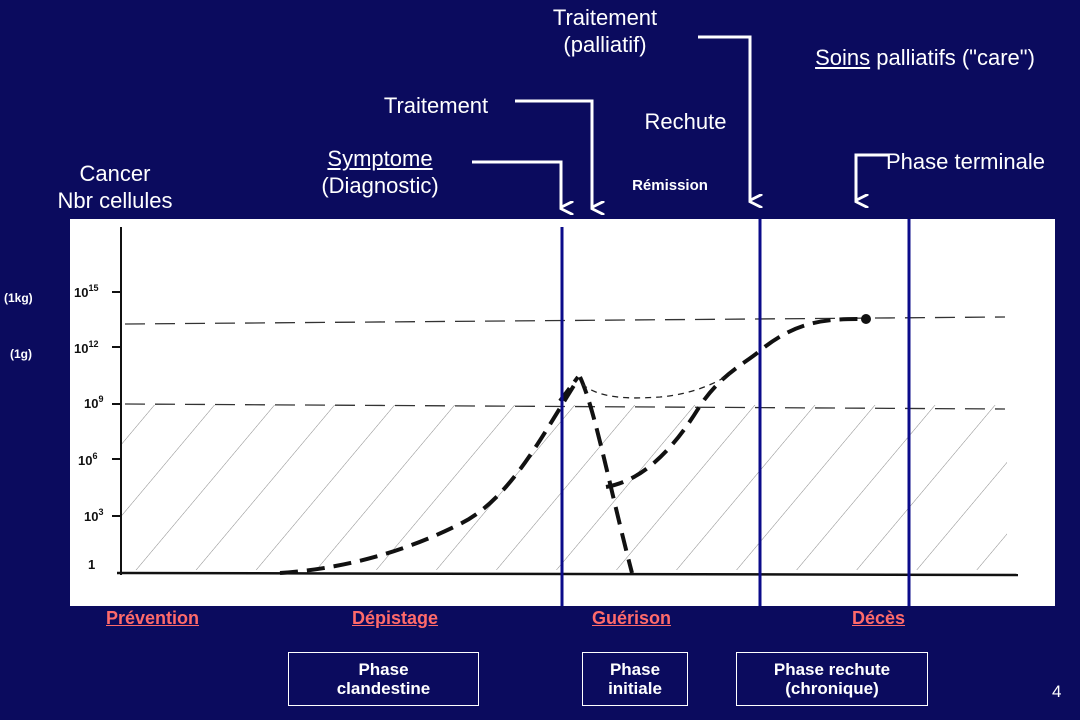  I want to click on prevention-label: Prévention, so click(153, 618).